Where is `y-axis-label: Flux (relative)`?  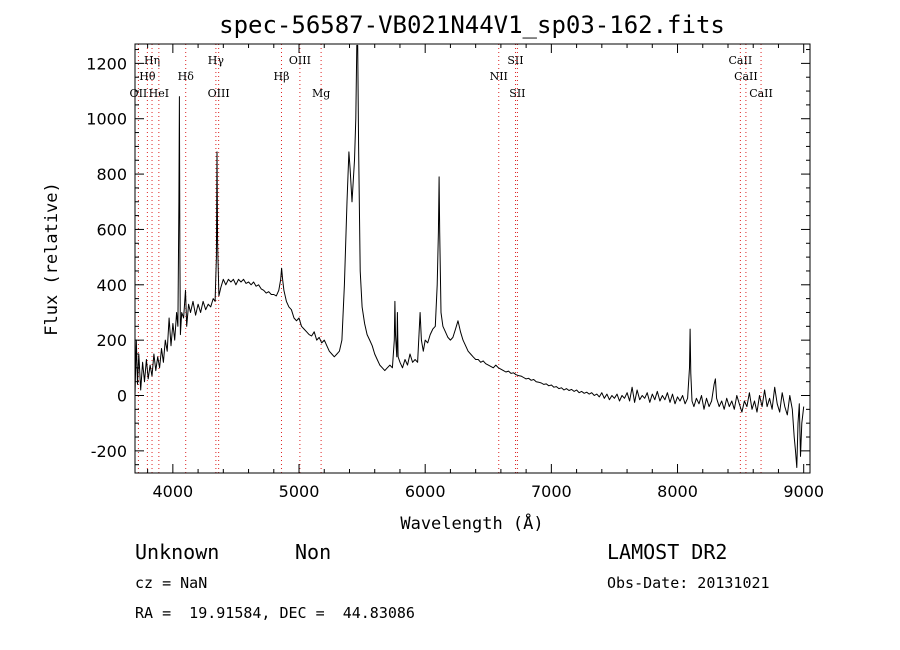 y-axis-label: Flux (relative) is located at coordinates (52, 259).